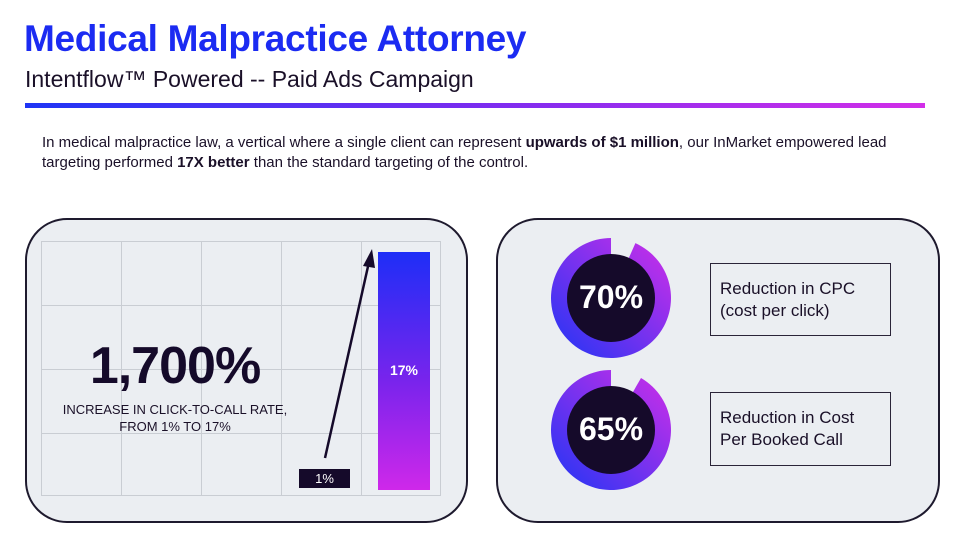 This screenshot has height=540, width=960. I want to click on page-subtitle: Intentflow™ Powered -- Paid Ads Campaign, so click(249, 79).